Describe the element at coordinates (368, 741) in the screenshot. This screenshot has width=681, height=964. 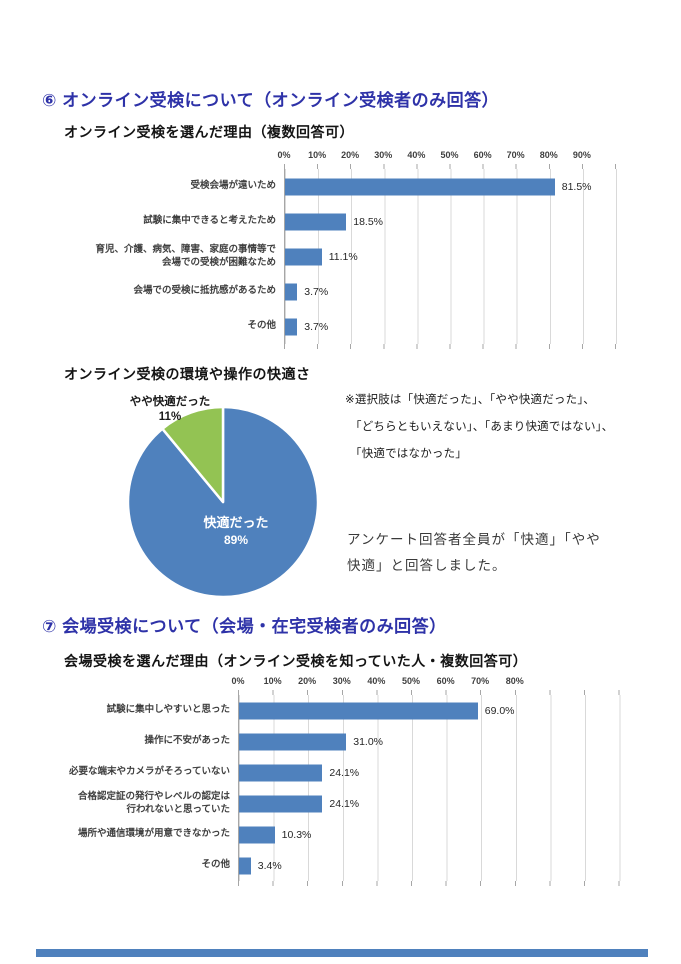
I see `bar-value-label: 31.0%` at that location.